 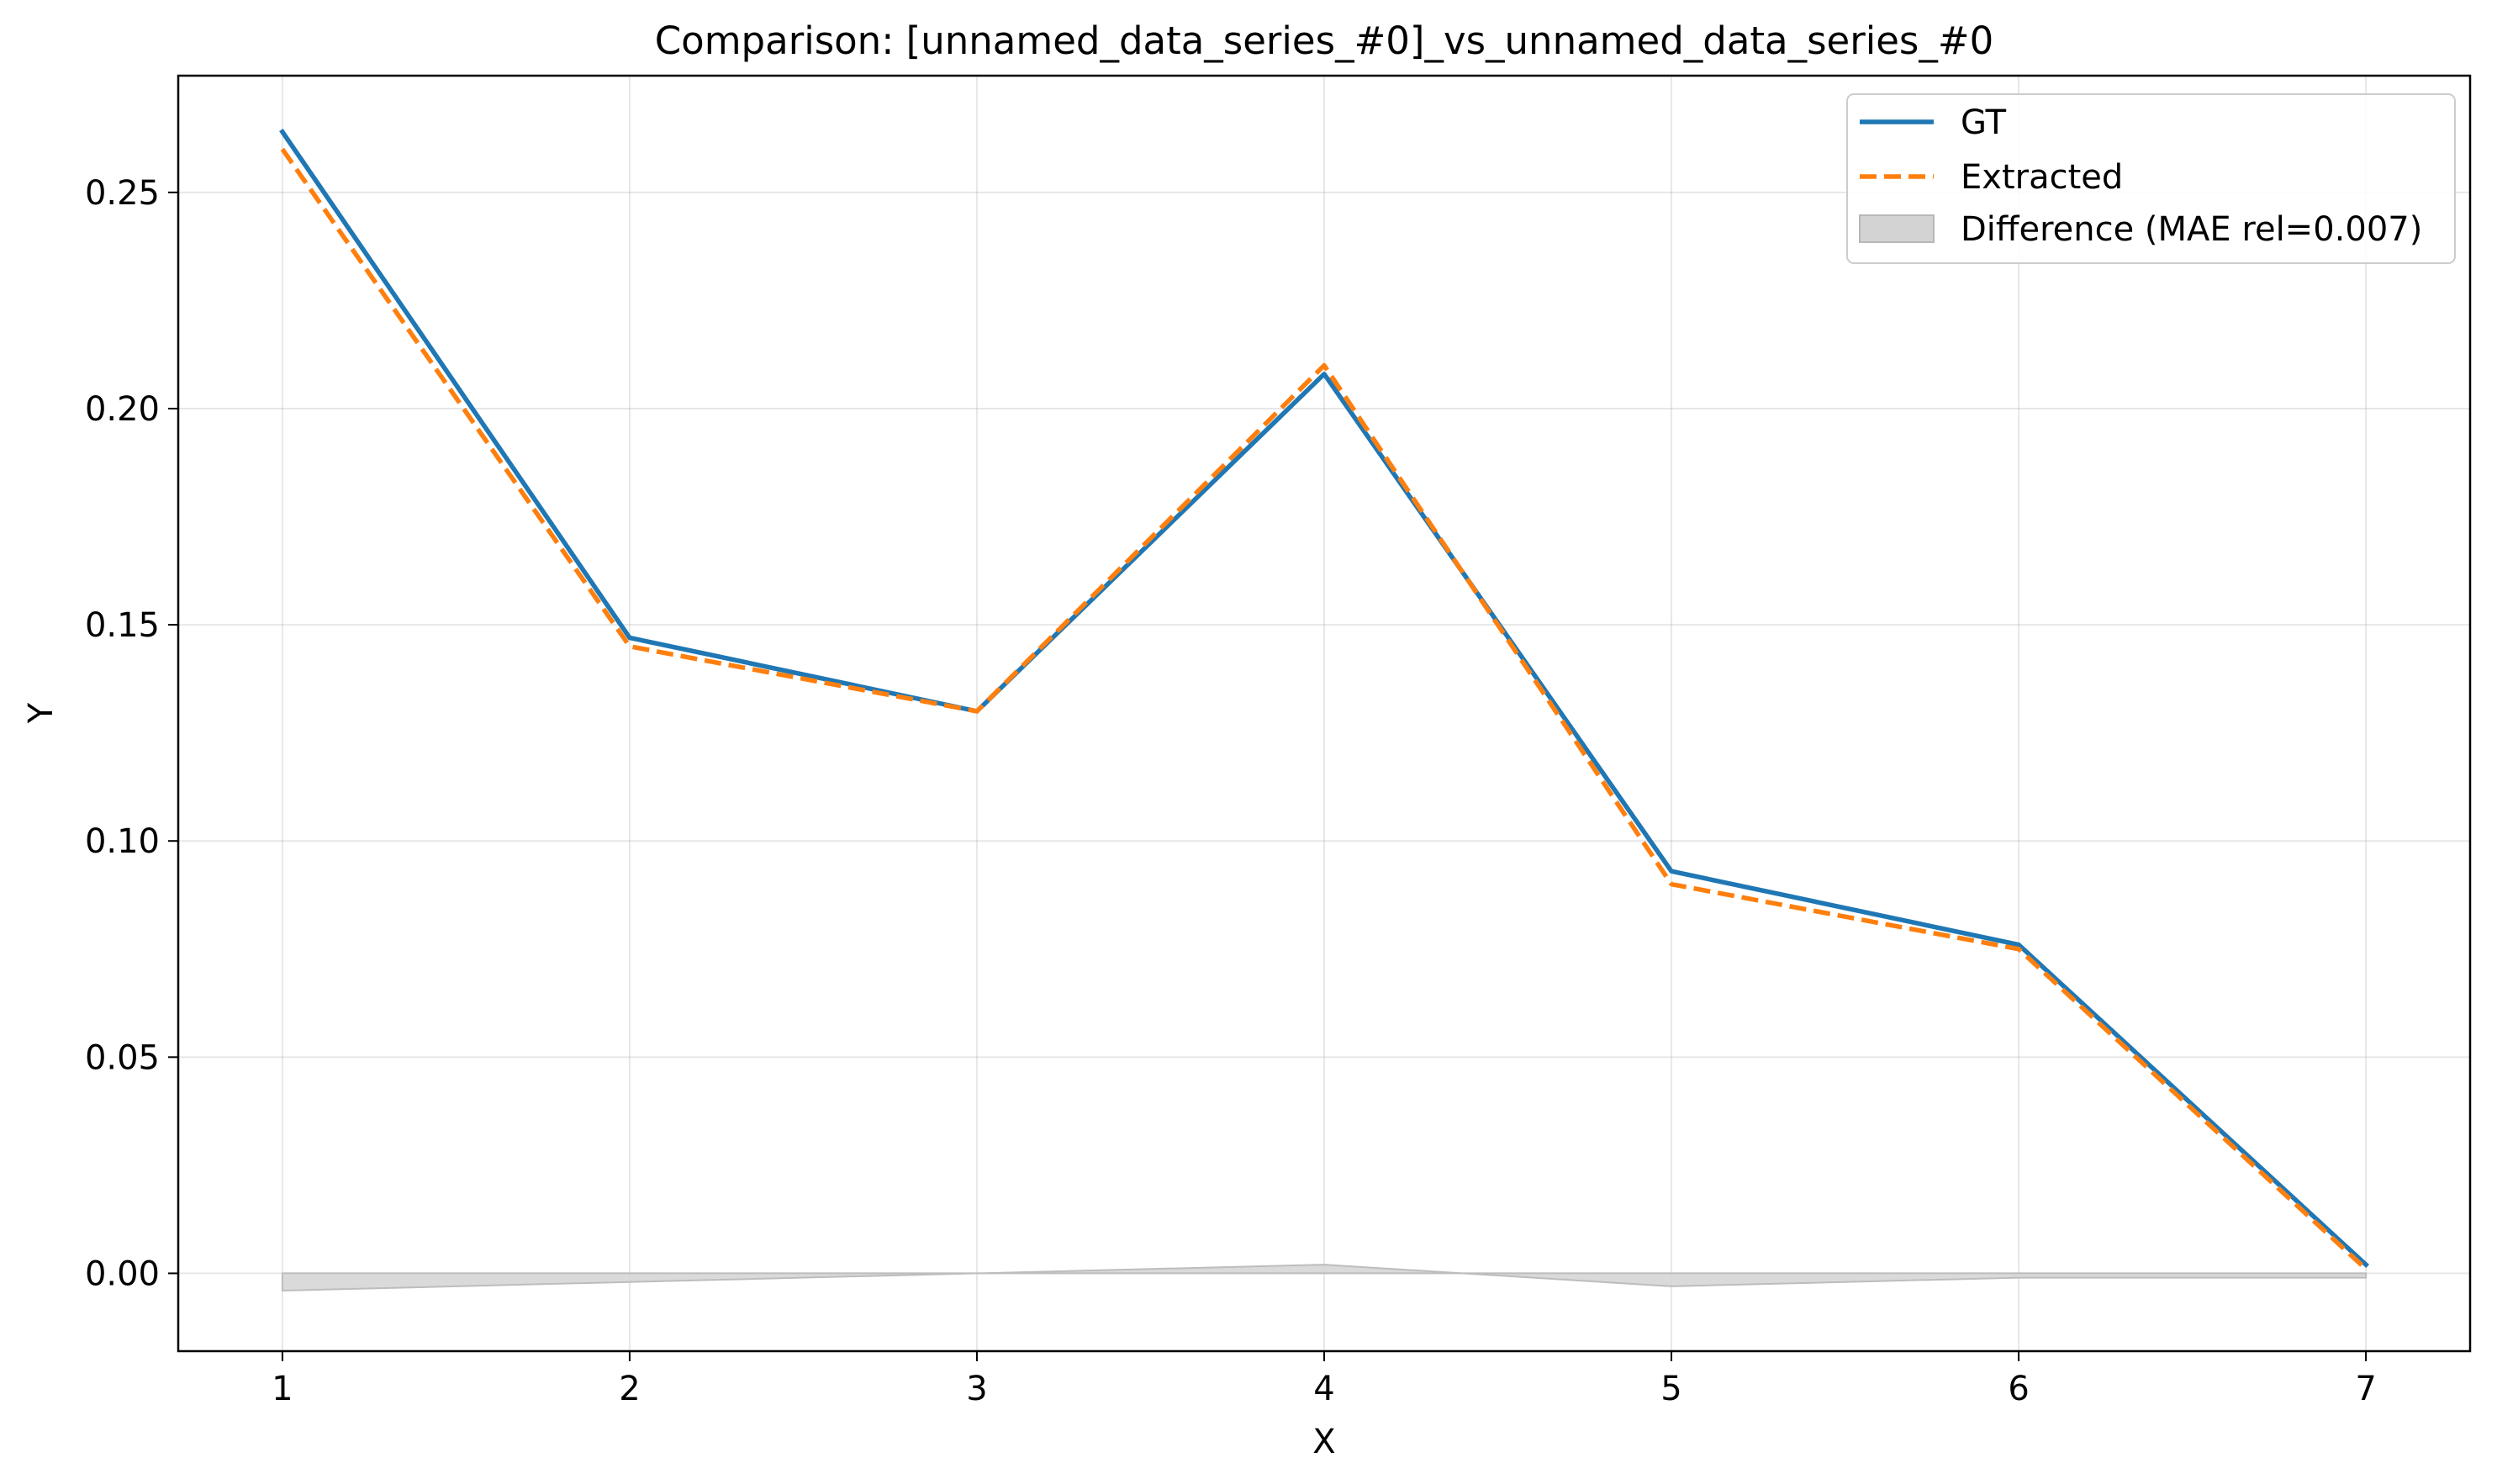 What do you see at coordinates (1897, 228) in the screenshot?
I see `legend-swatch-difference` at bounding box center [1897, 228].